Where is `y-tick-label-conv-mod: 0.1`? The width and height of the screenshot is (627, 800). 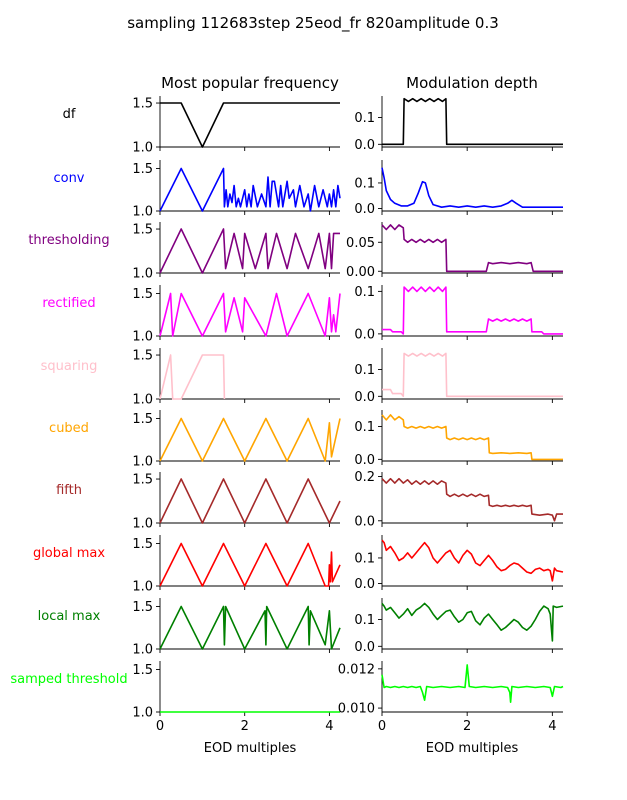 y-tick-label-conv-mod: 0.1 is located at coordinates (364, 183).